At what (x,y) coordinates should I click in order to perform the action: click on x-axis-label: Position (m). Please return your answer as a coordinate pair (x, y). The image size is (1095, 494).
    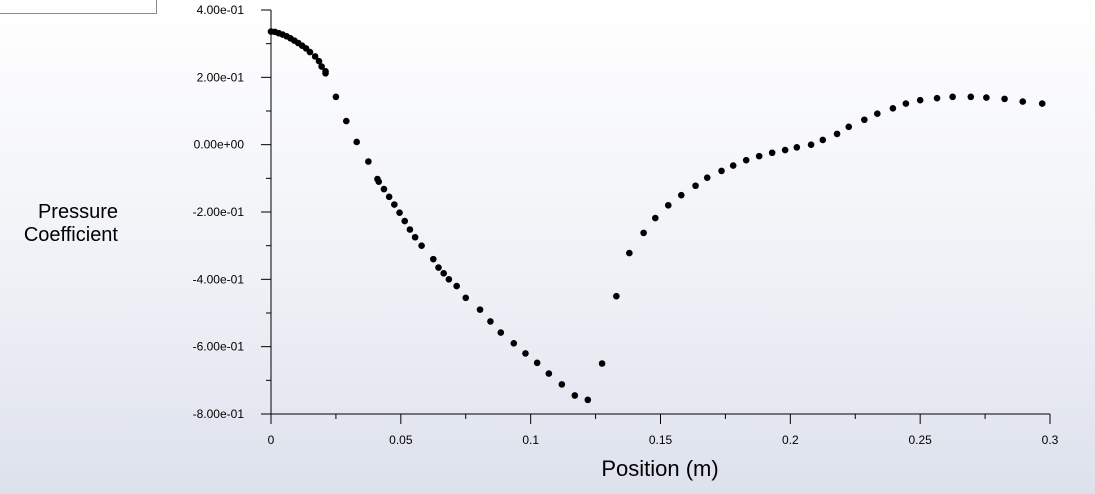
    Looking at the image, I should click on (660, 468).